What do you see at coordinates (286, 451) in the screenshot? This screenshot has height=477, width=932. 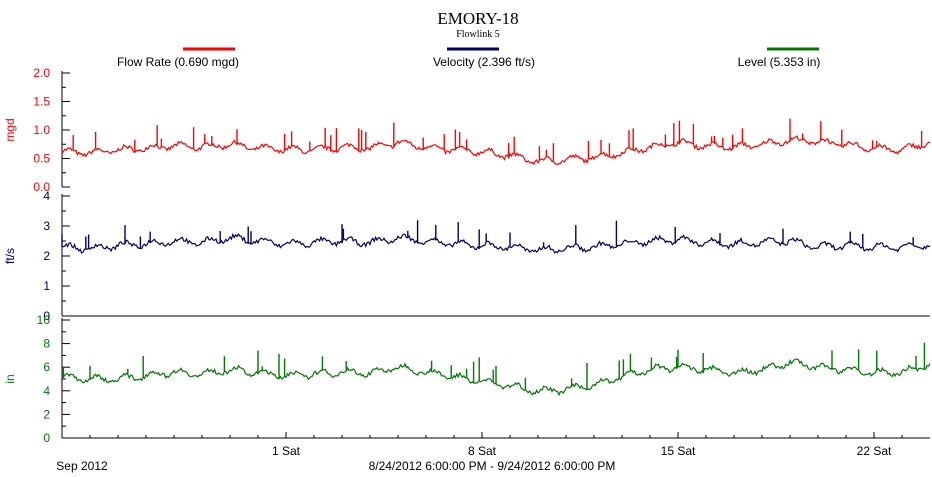 I see `x-tick-label: 1 Sat` at bounding box center [286, 451].